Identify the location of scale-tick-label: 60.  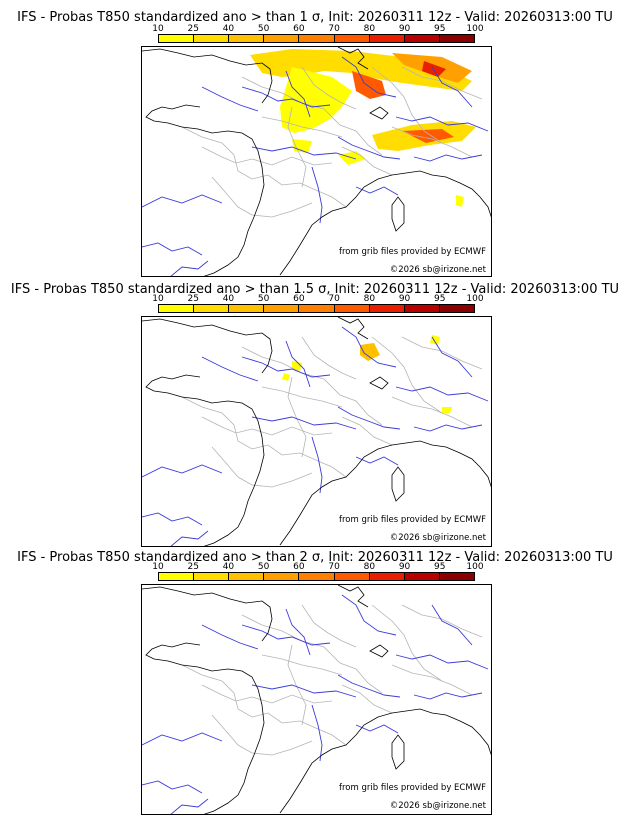
(299, 29).